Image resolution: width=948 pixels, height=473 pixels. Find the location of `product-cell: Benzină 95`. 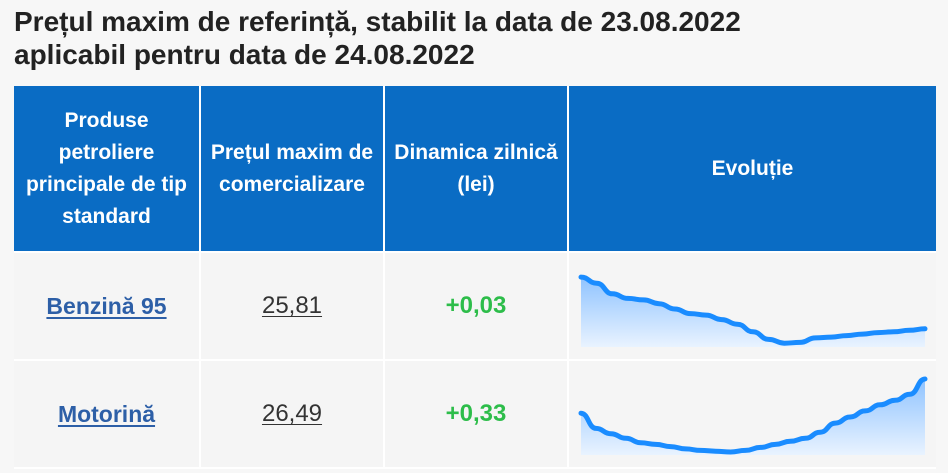

product-cell: Benzină 95 is located at coordinates (107, 306).